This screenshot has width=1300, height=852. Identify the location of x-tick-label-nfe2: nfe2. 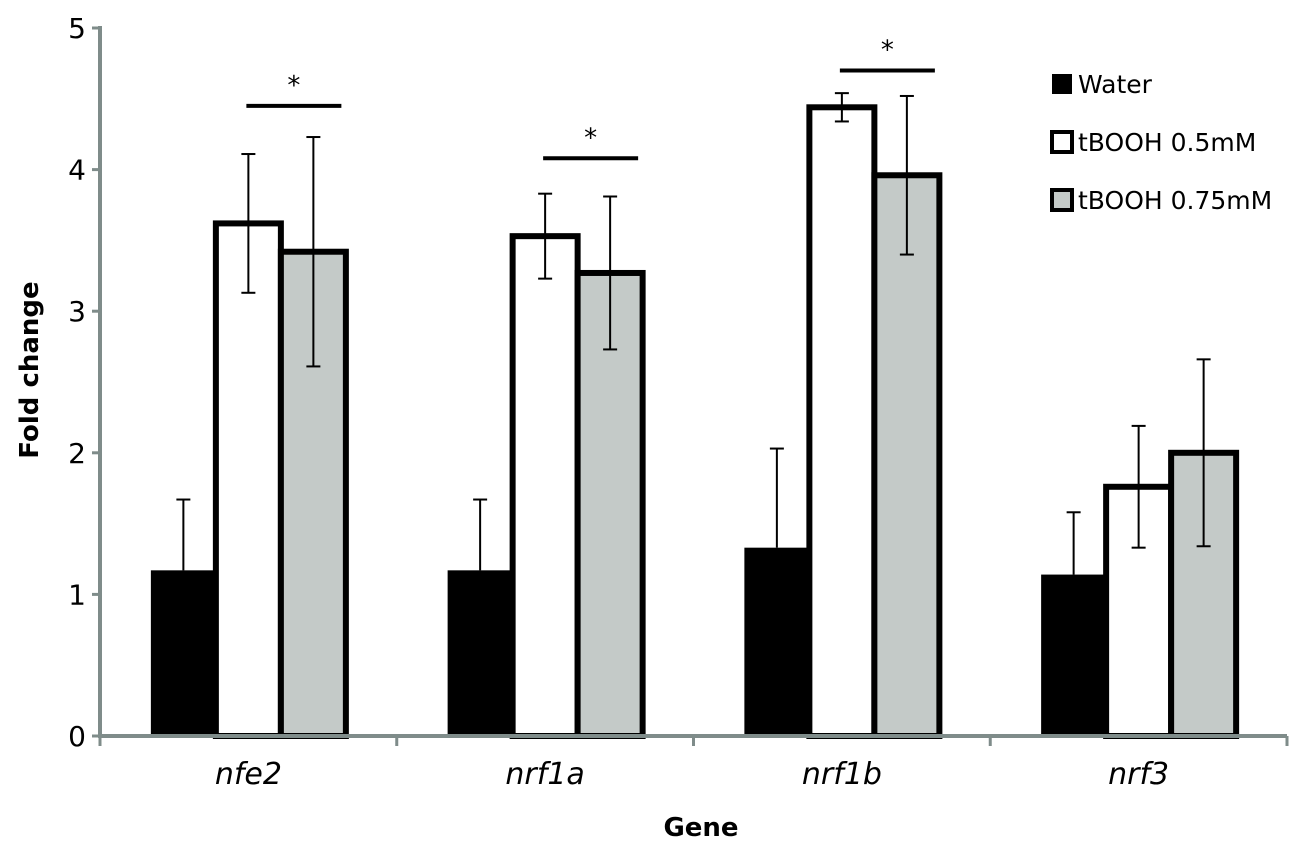
(248, 774).